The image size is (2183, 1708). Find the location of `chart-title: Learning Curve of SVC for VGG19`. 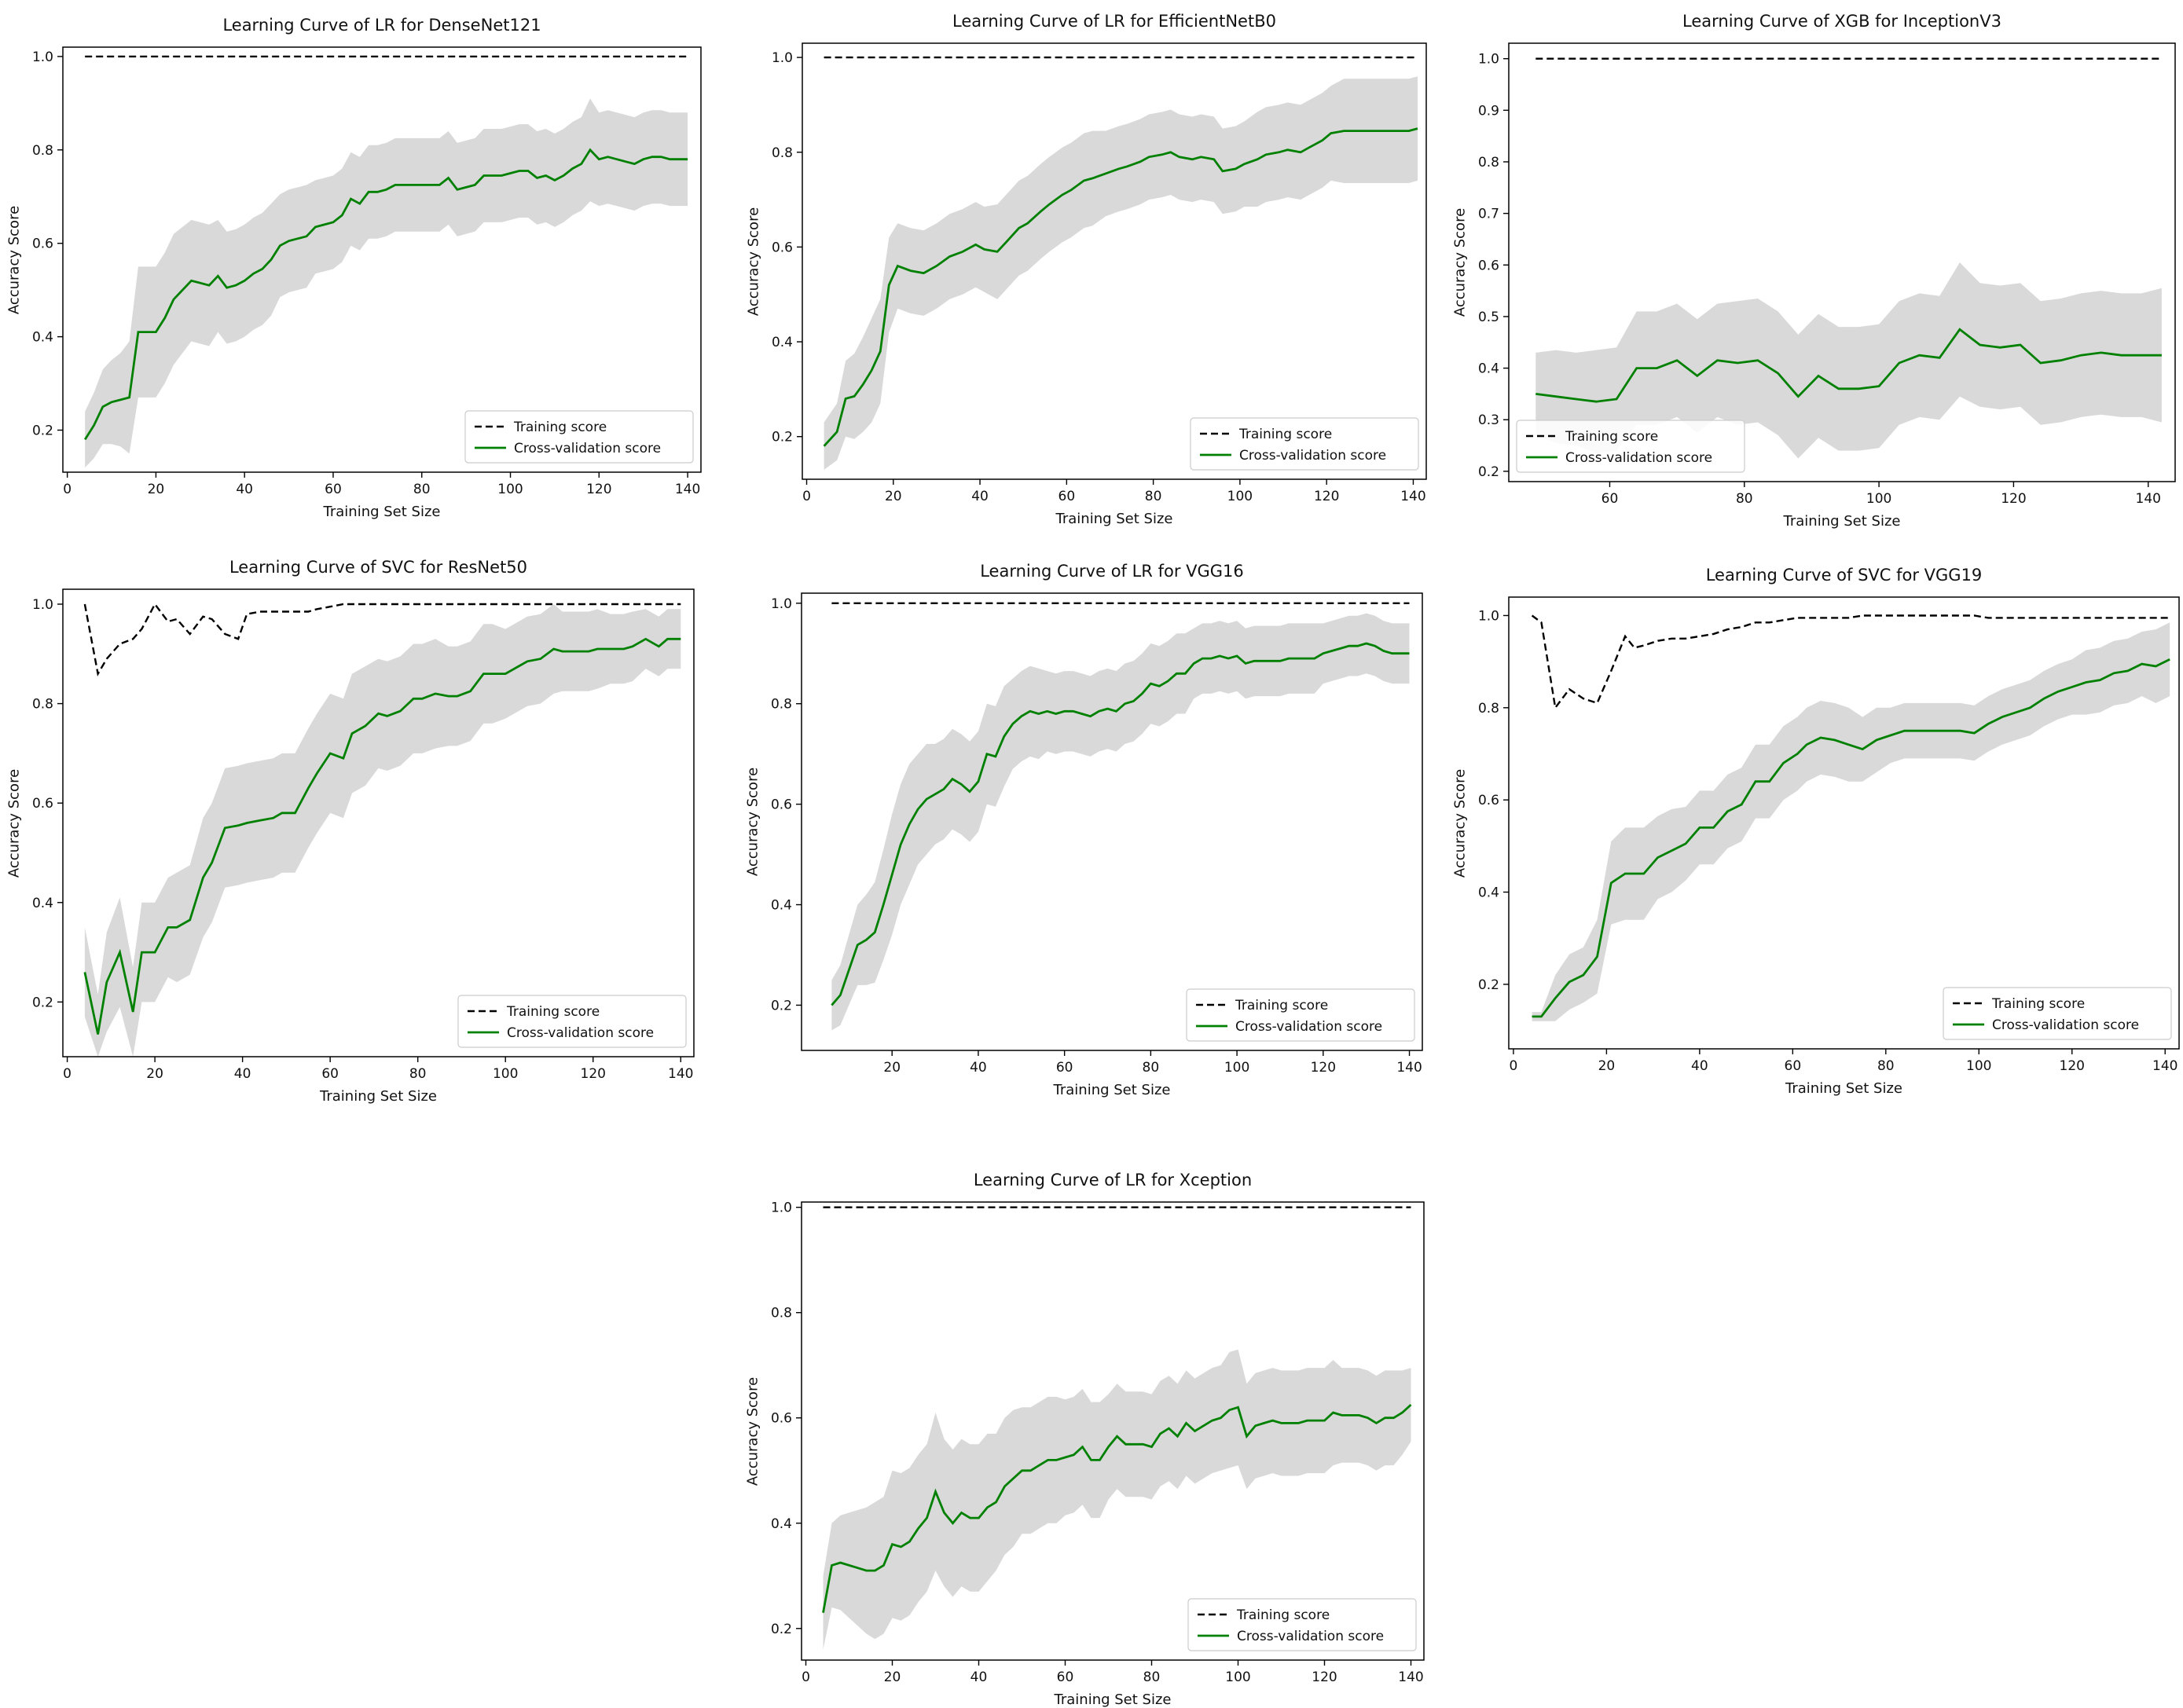

chart-title: Learning Curve of SVC for VGG19 is located at coordinates (1844, 575).